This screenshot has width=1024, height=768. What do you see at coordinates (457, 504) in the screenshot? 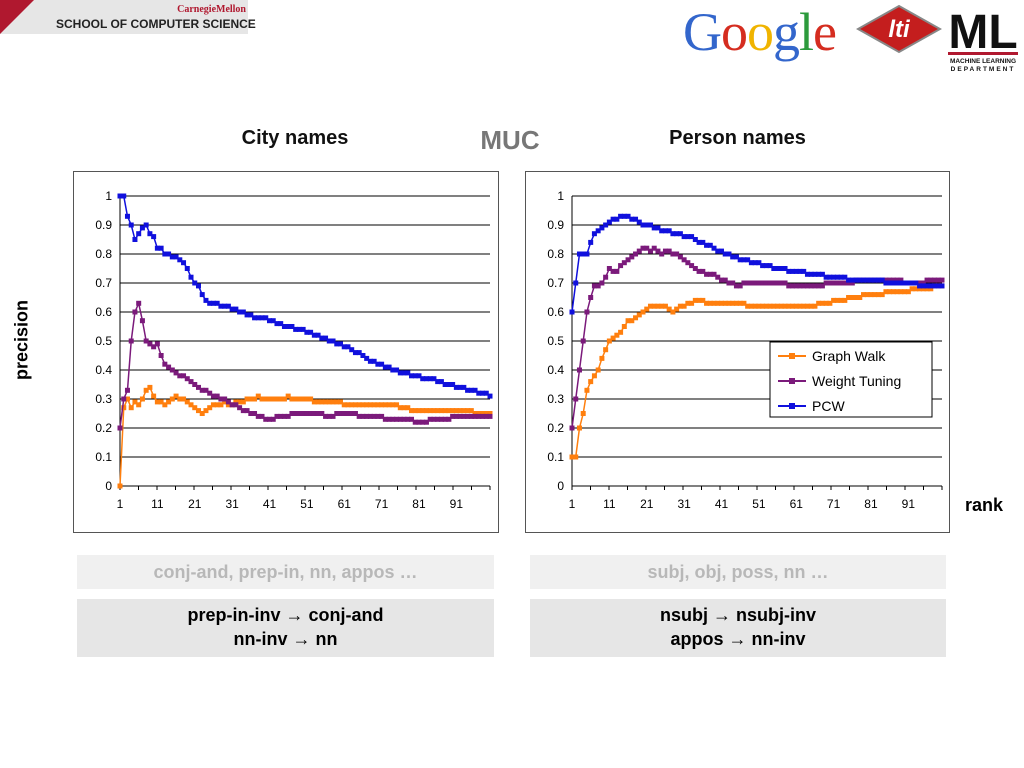
I see `x-tick-label: 91` at bounding box center [457, 504].